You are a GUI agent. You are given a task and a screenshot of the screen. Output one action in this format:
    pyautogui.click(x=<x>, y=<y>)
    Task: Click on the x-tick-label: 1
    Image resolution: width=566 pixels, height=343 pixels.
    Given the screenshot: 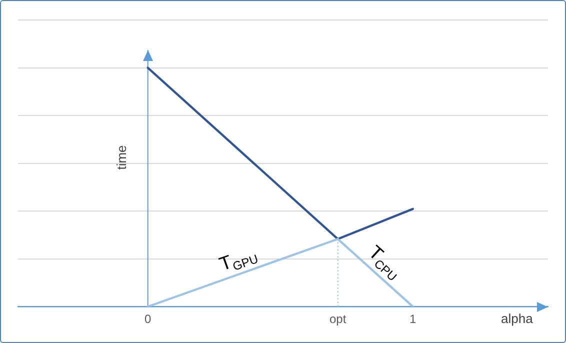 What is the action you would take?
    pyautogui.click(x=413, y=319)
    